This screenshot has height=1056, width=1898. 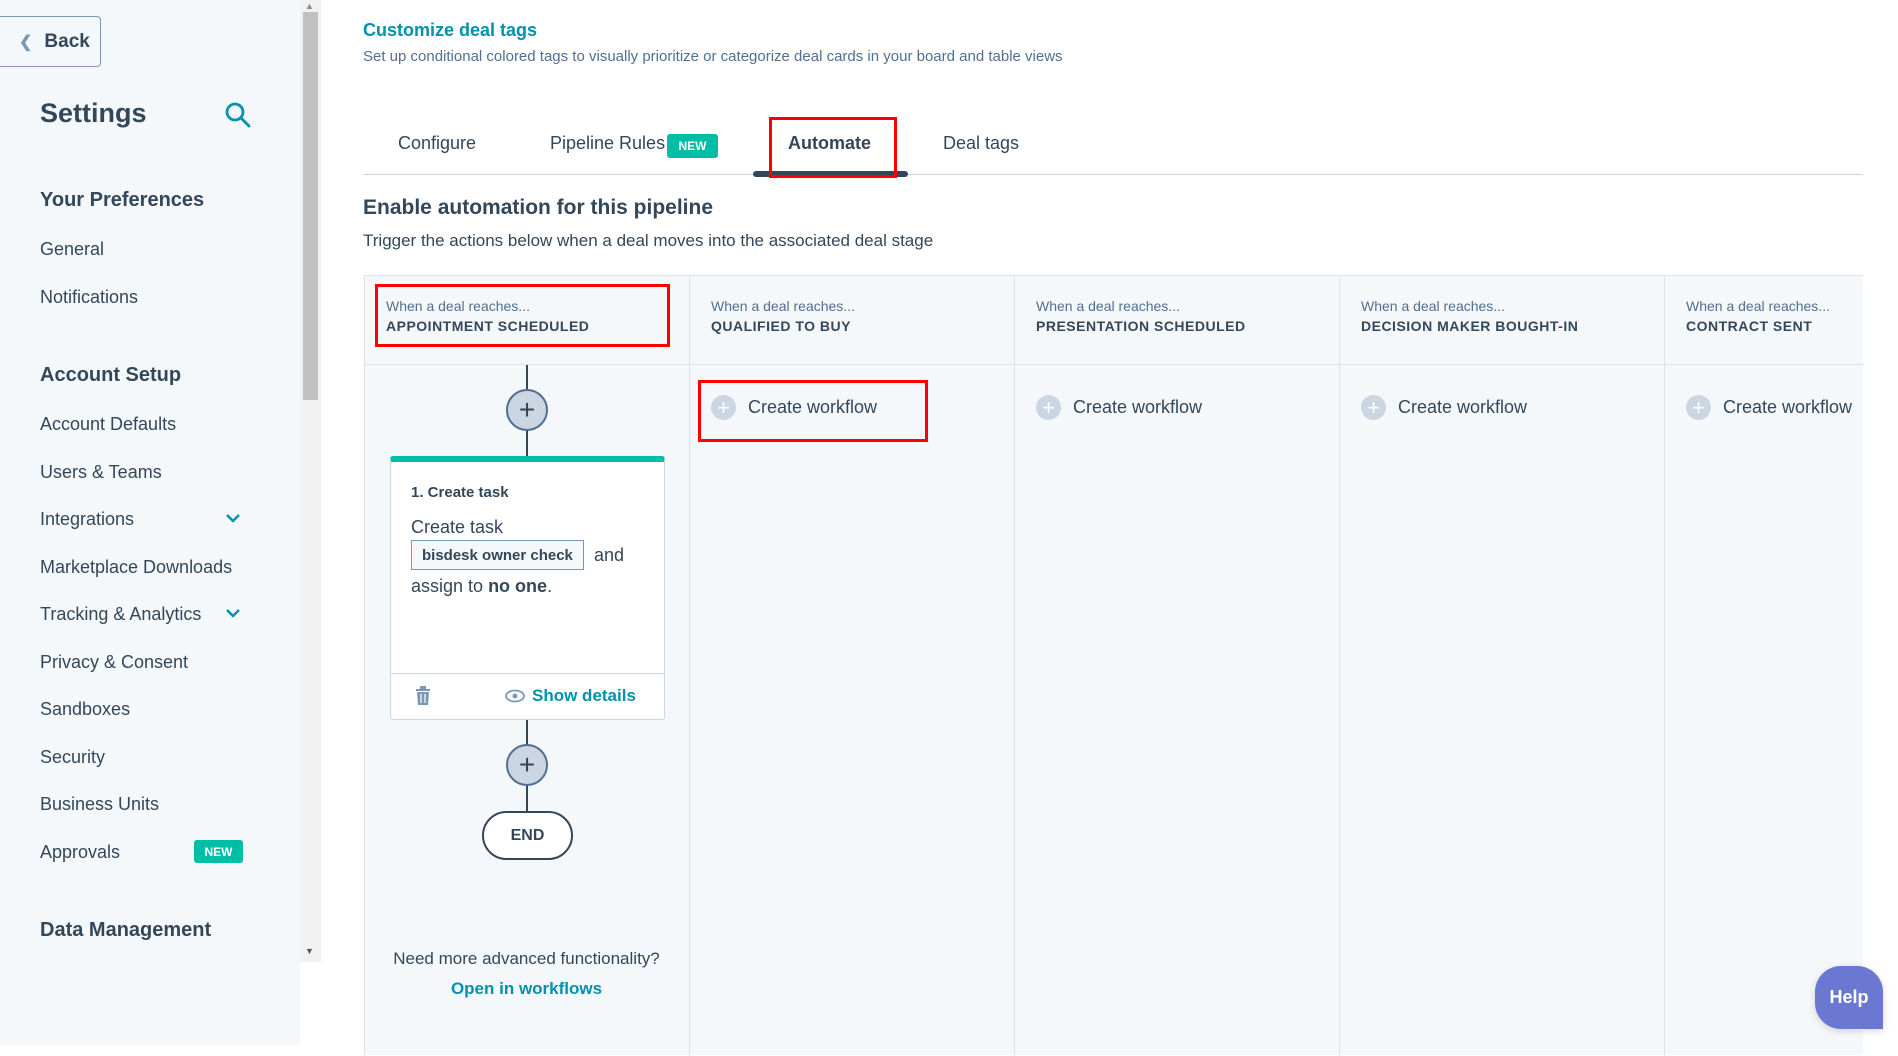 What do you see at coordinates (852, 320) in the screenshot?
I see `stage-header: When a deal reaches... QUALIFIED TO BUY` at bounding box center [852, 320].